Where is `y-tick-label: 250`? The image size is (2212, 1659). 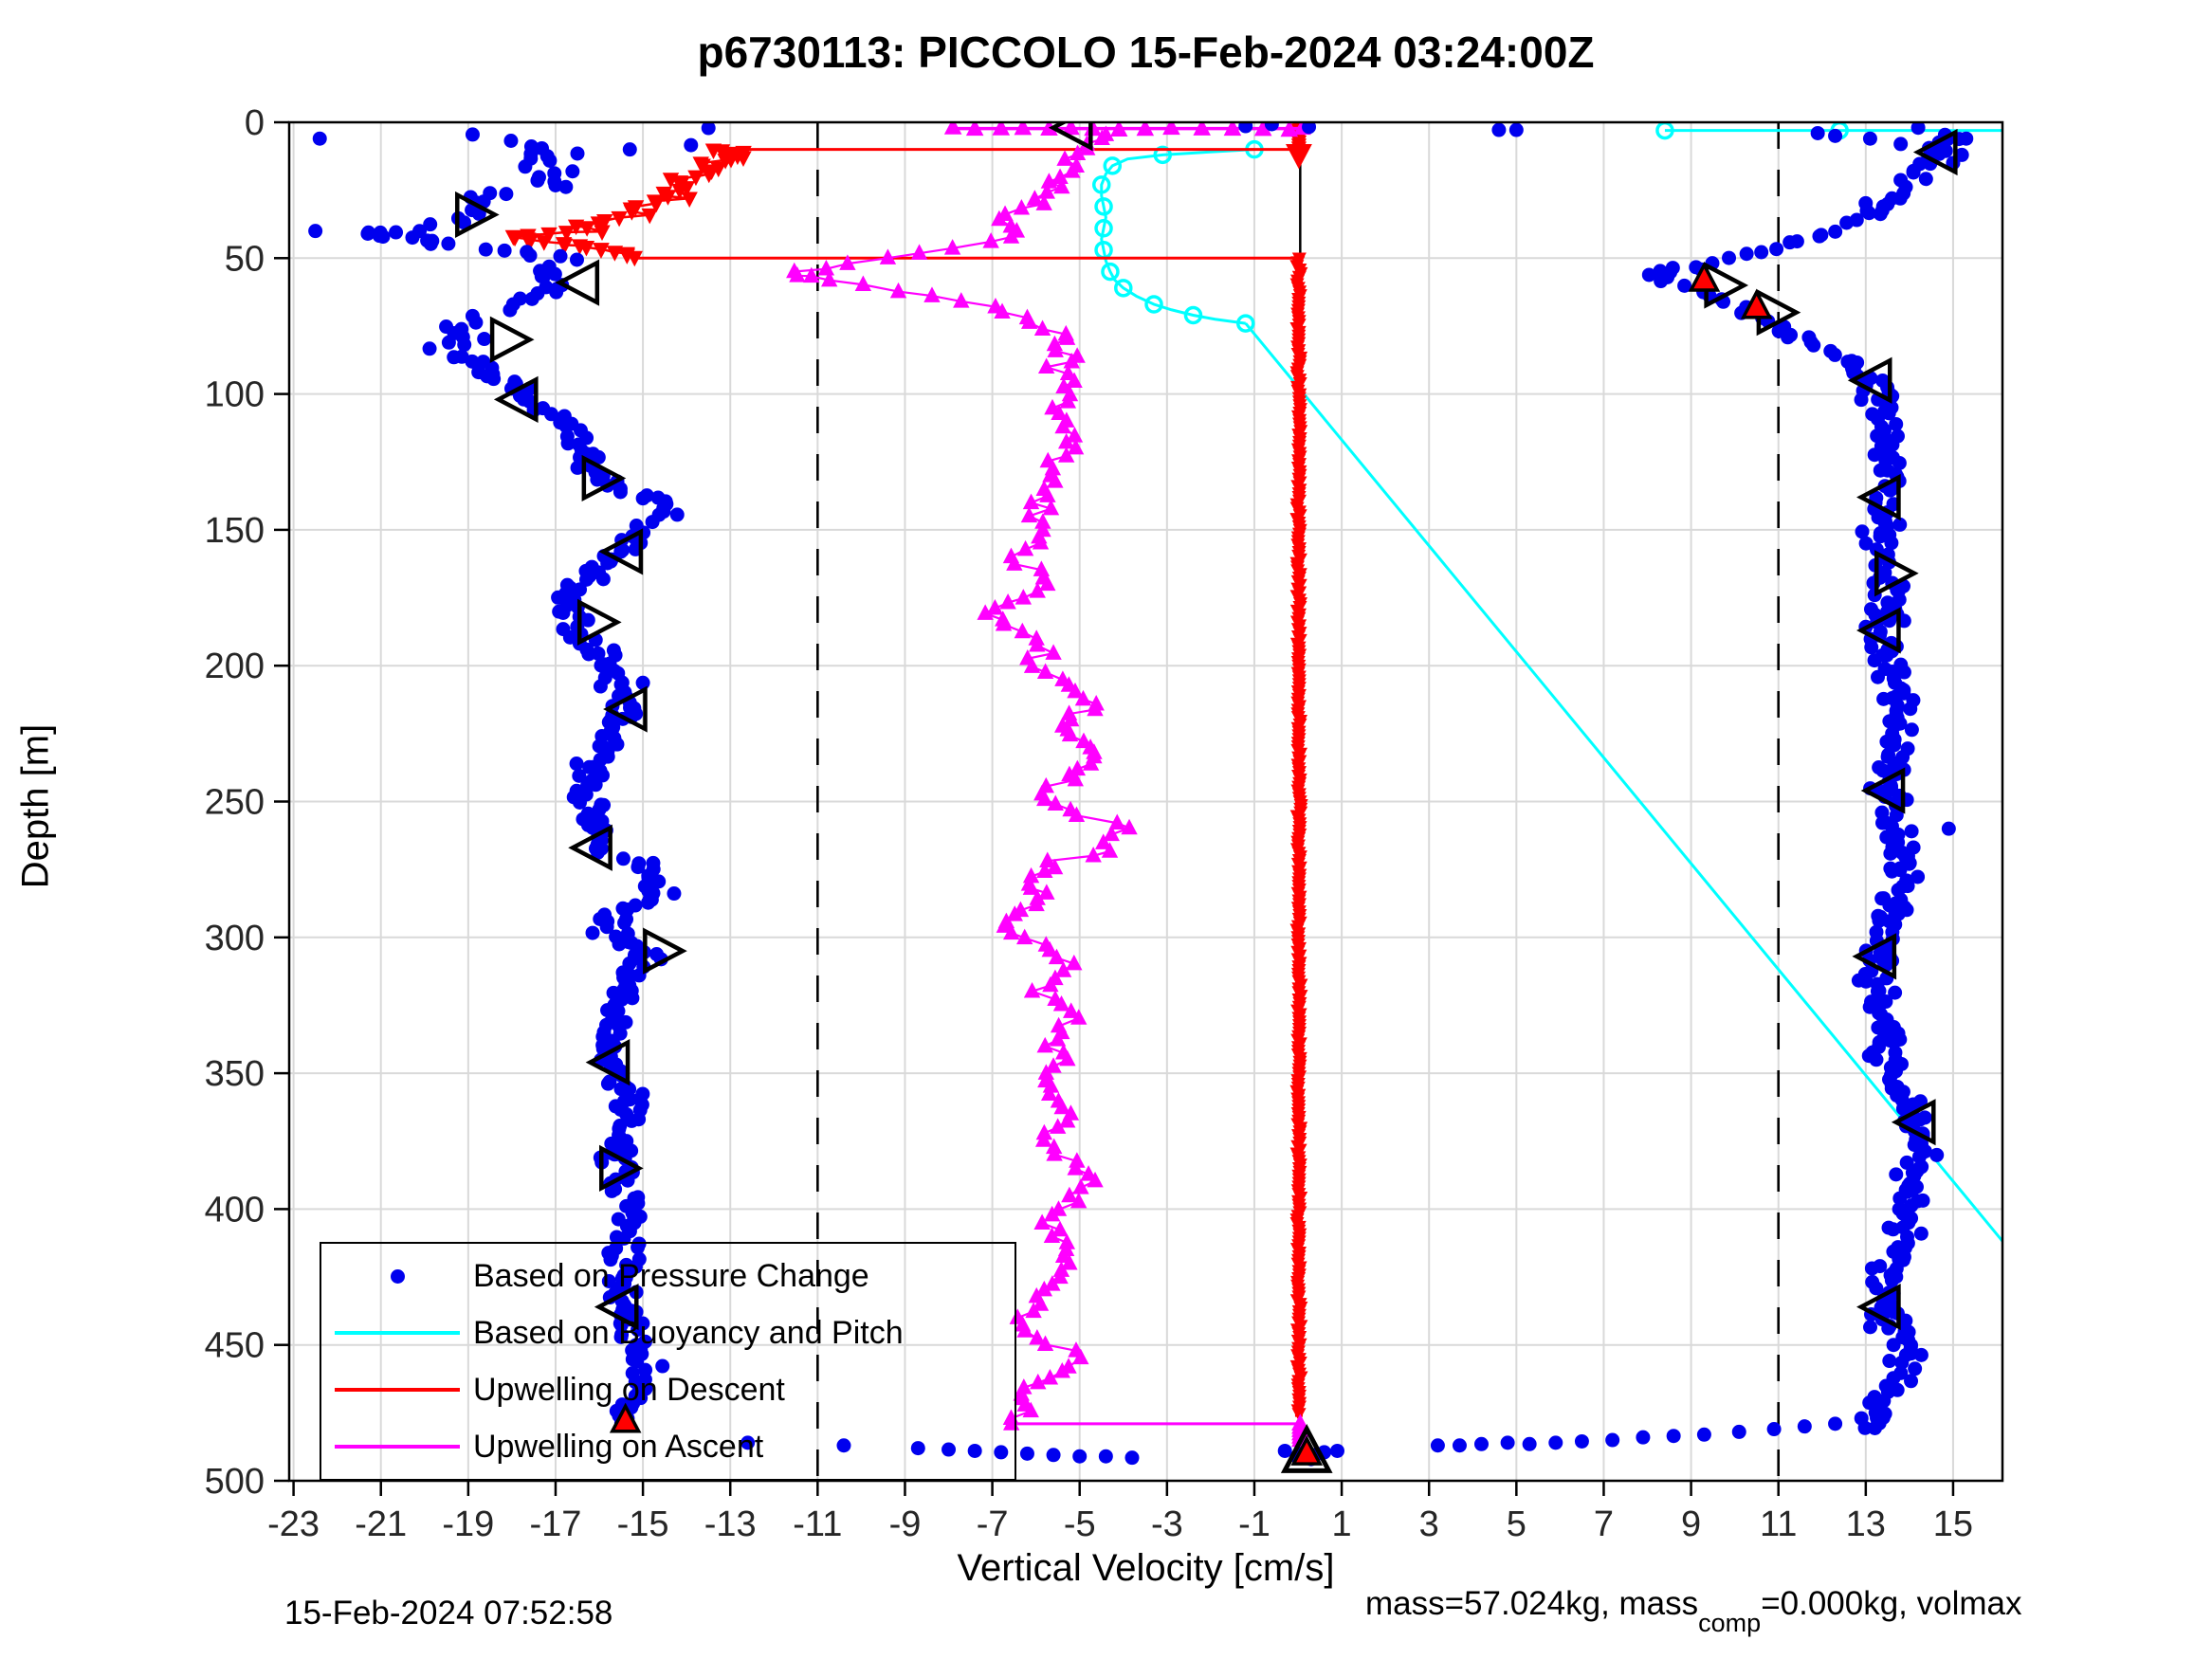
y-tick-label: 250 is located at coordinates (235, 803).